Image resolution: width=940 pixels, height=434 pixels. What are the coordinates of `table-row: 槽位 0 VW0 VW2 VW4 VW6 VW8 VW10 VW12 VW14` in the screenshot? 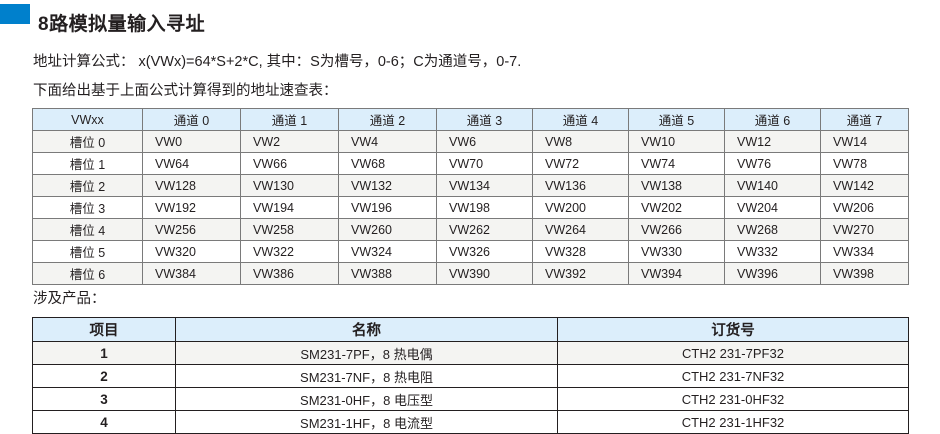 It's located at (470, 141).